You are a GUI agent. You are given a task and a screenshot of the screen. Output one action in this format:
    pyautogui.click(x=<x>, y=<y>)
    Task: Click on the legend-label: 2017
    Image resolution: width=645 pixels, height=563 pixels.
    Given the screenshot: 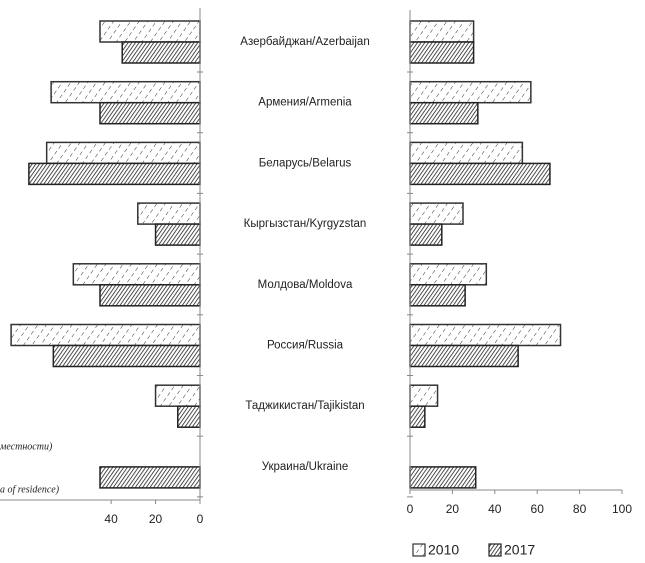 What is the action you would take?
    pyautogui.click(x=519, y=550)
    